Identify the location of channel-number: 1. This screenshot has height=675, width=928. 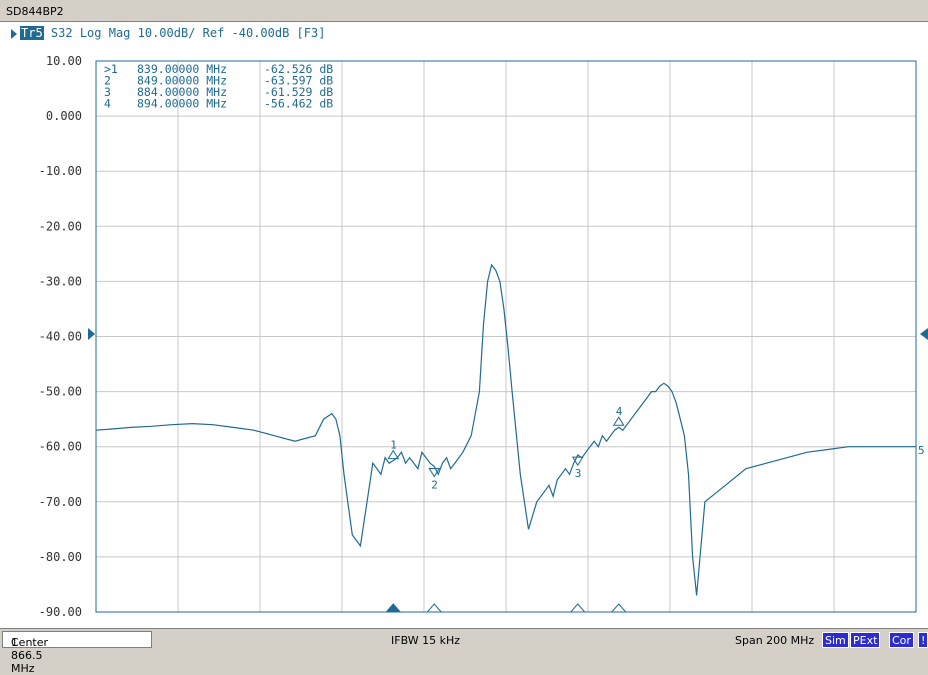
(14, 642).